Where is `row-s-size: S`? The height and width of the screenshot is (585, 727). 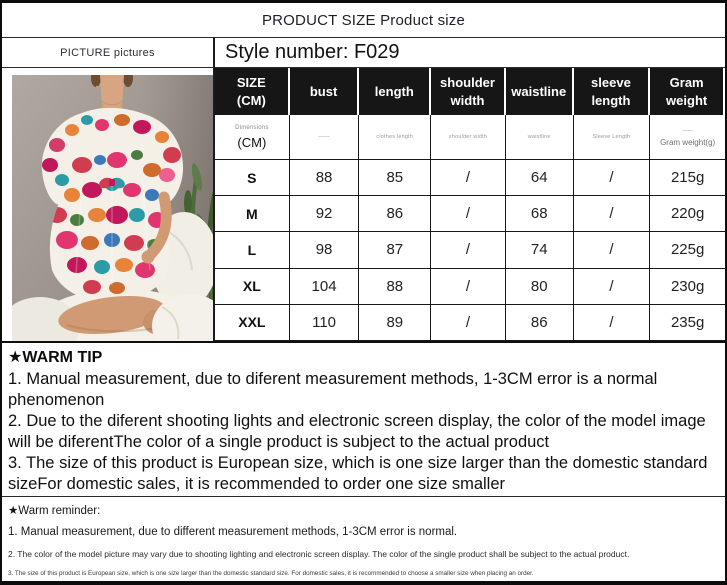
row-s-size: S is located at coordinates (252, 178).